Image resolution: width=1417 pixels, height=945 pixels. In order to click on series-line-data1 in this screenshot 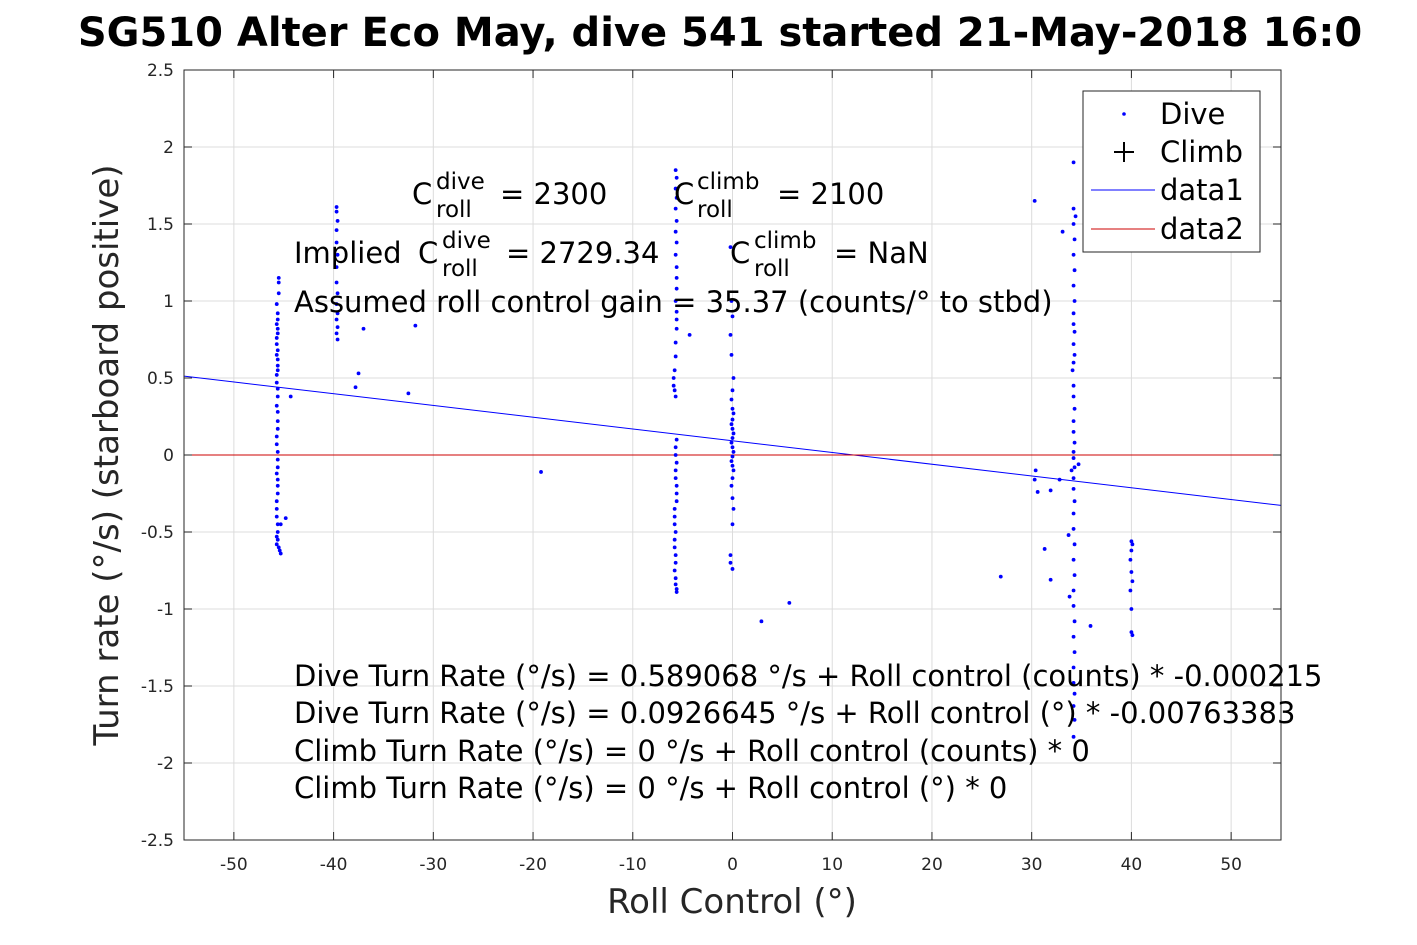, I will do `click(732, 440)`.